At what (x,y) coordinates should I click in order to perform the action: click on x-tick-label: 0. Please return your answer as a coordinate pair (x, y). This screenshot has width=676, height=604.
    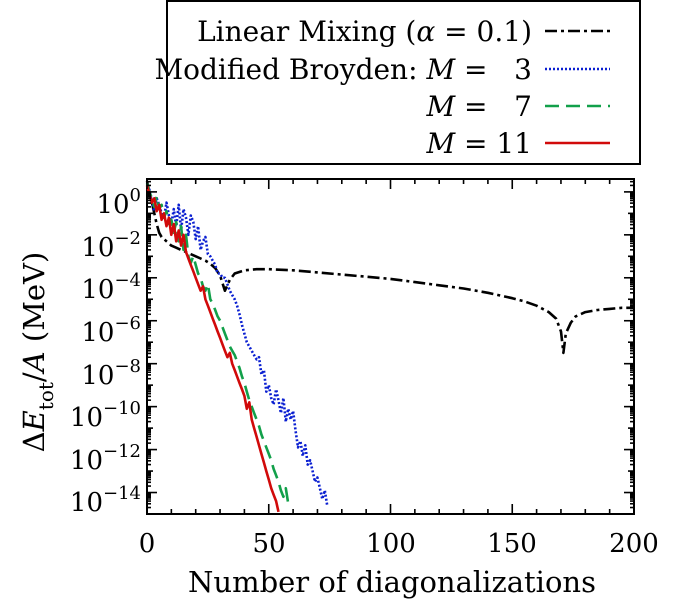
    Looking at the image, I should click on (147, 544).